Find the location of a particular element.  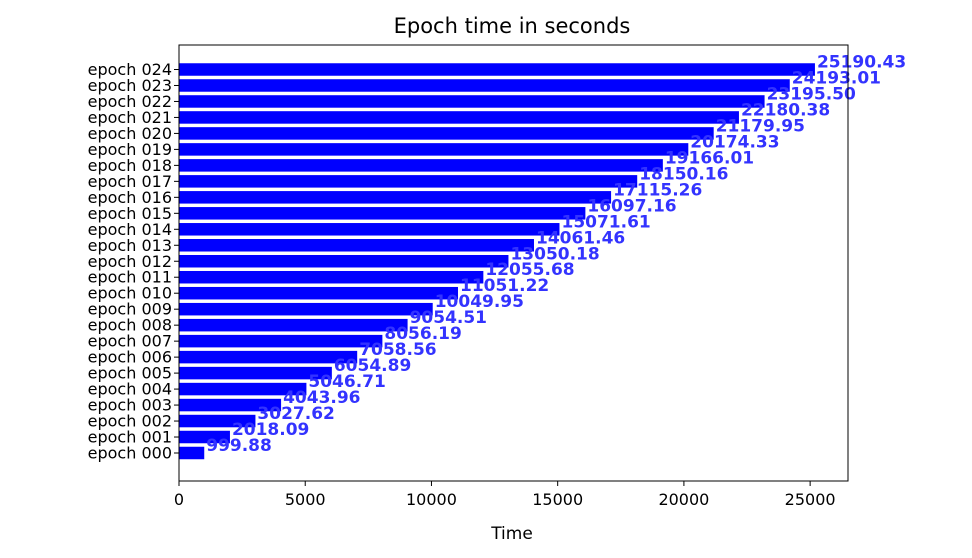

y-tick-label: epoch 023 is located at coordinates (130, 85).